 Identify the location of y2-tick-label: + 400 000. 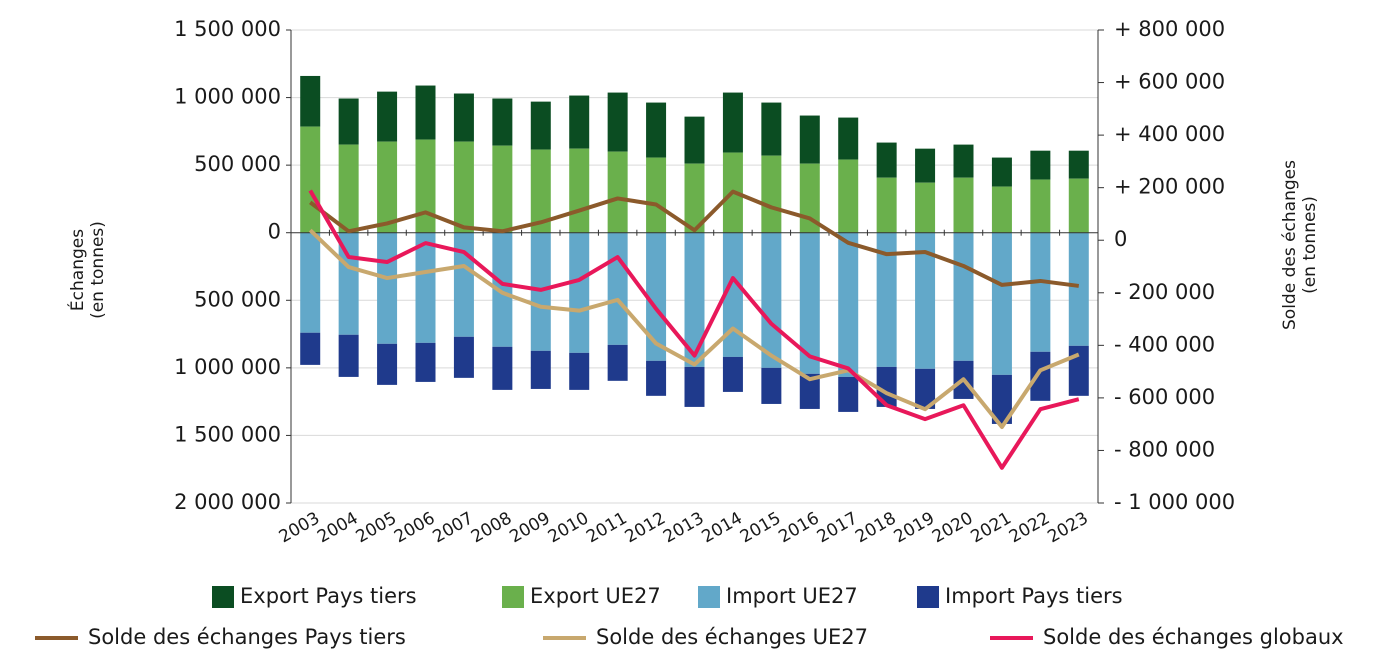
(1169, 134).